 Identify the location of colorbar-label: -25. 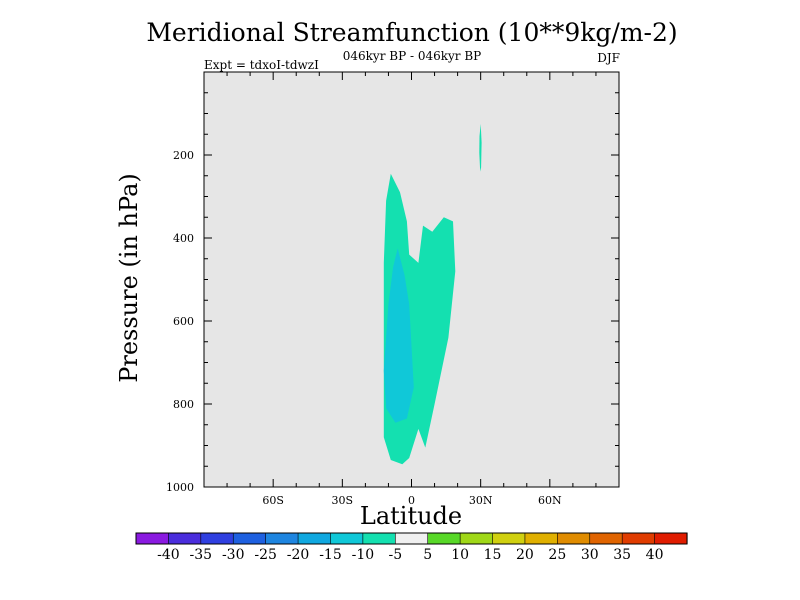
(265, 555).